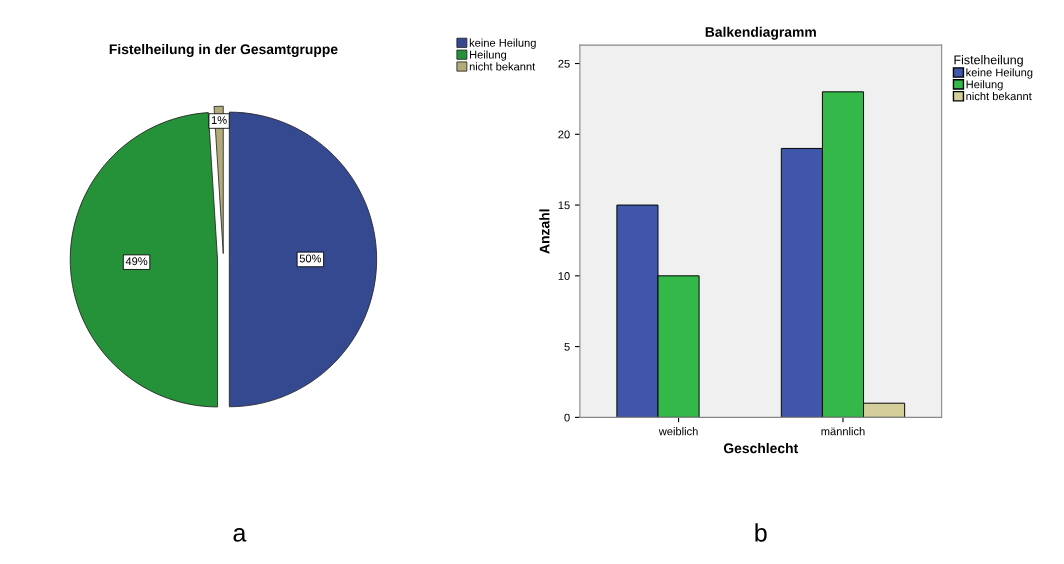 Image resolution: width=1064 pixels, height=564 pixels. Describe the element at coordinates (678, 431) in the screenshot. I see `x-tick-label: weiblich` at that location.